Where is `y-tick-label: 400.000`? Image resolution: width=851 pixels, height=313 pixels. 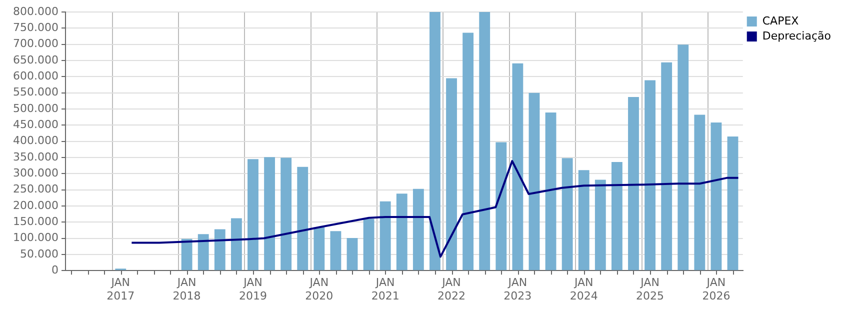
y-tick-label: 400.000 is located at coordinates (35, 141).